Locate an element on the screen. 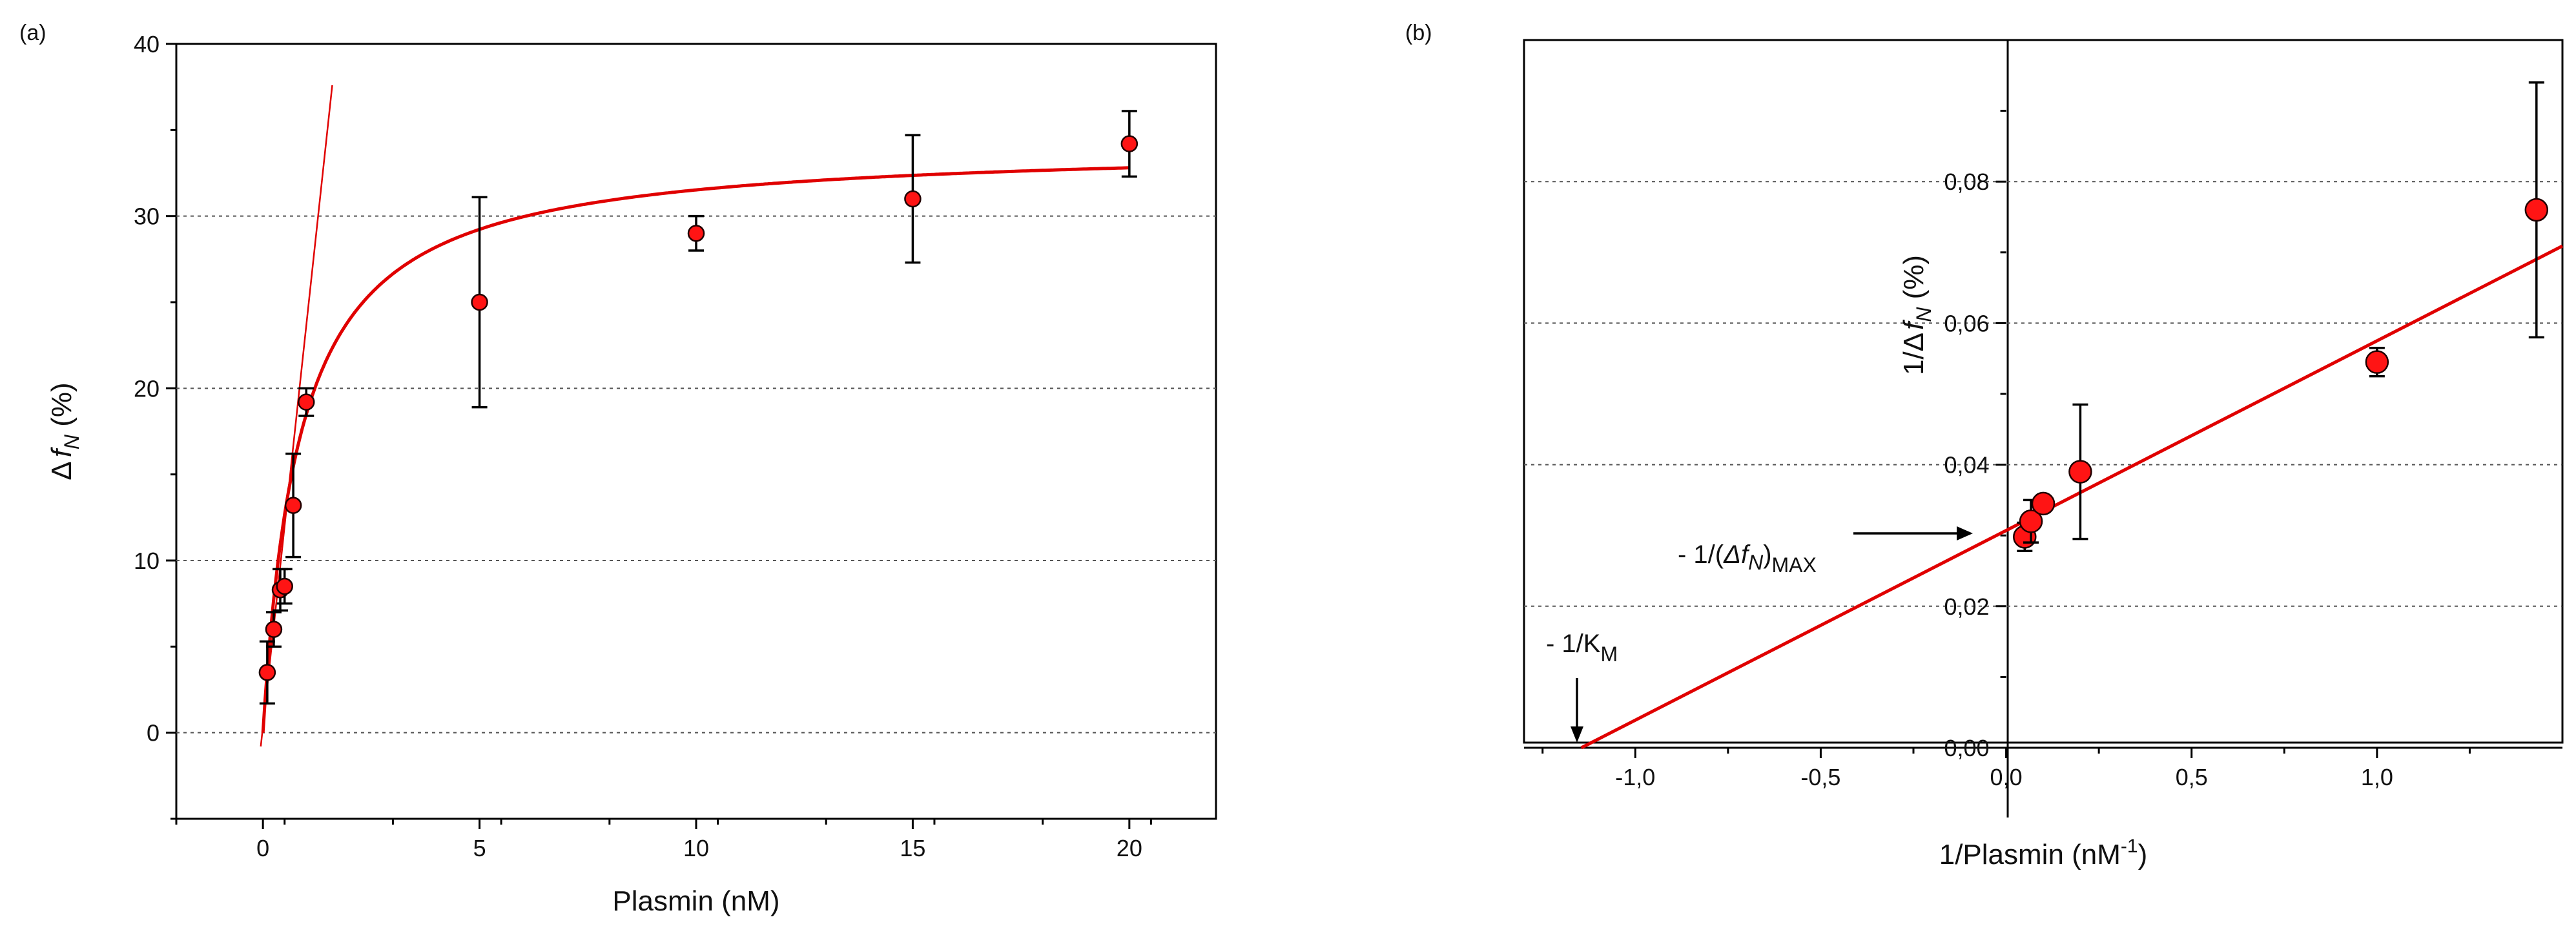 The width and height of the screenshot is (2576, 946). x-tick-label-b-2: 0,0 is located at coordinates (2006, 777).